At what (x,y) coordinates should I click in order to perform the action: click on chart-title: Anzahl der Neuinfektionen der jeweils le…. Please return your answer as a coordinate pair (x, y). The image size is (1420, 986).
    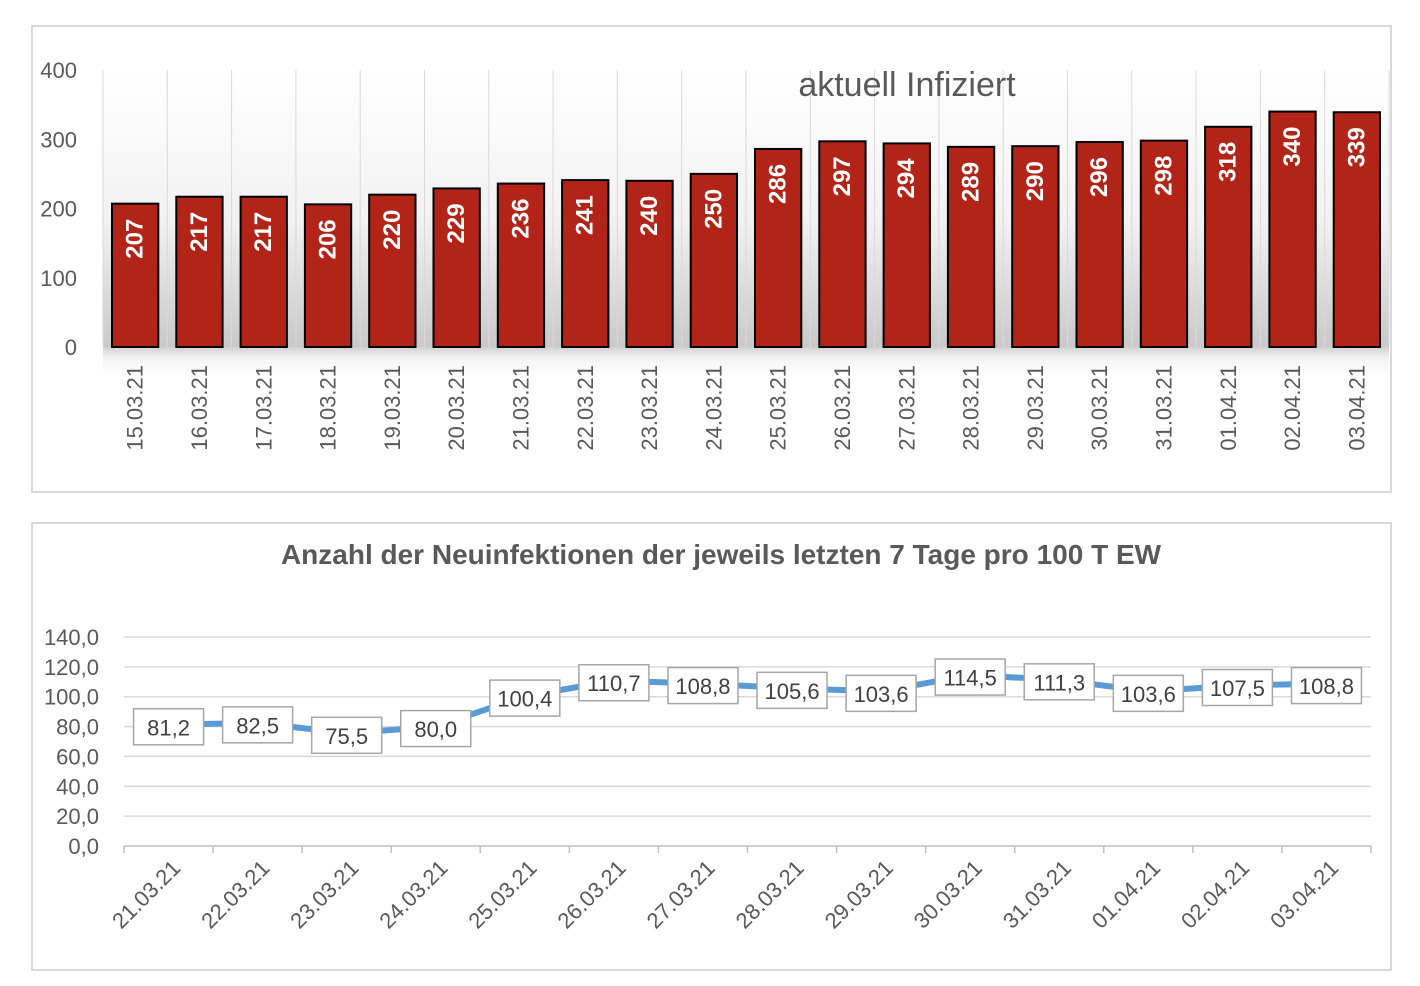
    Looking at the image, I should click on (721, 554).